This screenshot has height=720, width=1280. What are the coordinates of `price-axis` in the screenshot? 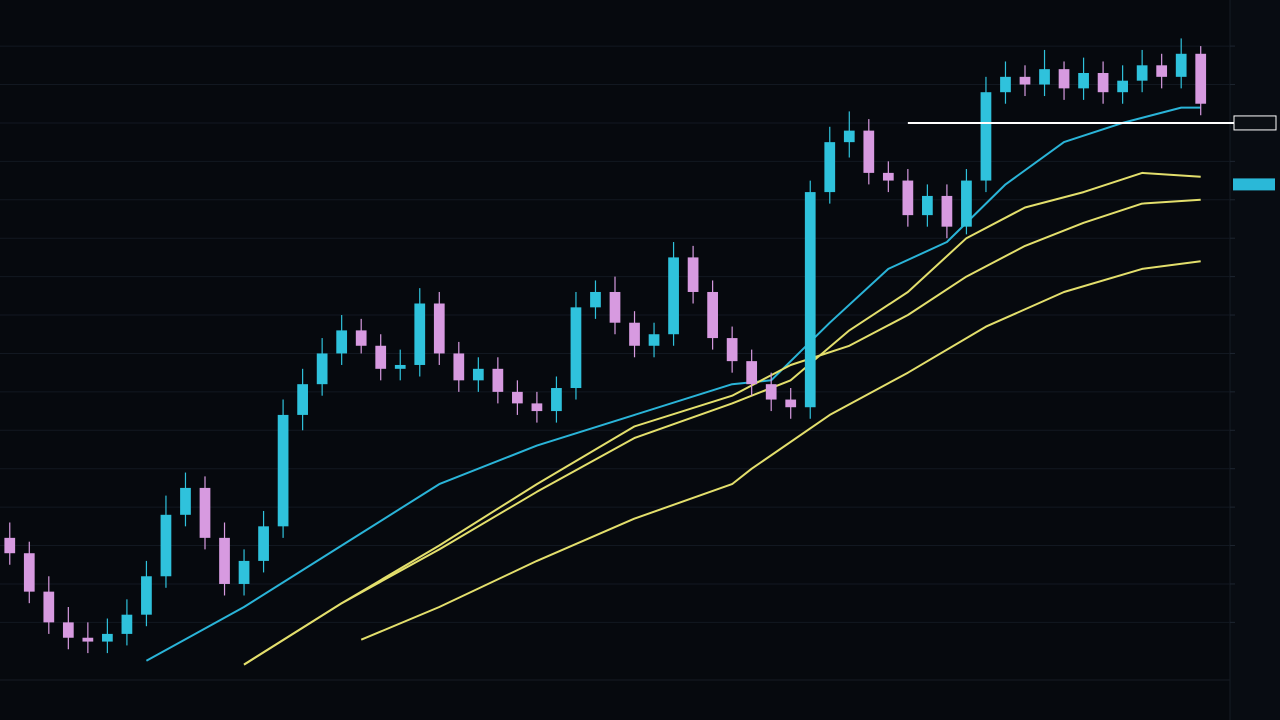 It's located at (1255, 360).